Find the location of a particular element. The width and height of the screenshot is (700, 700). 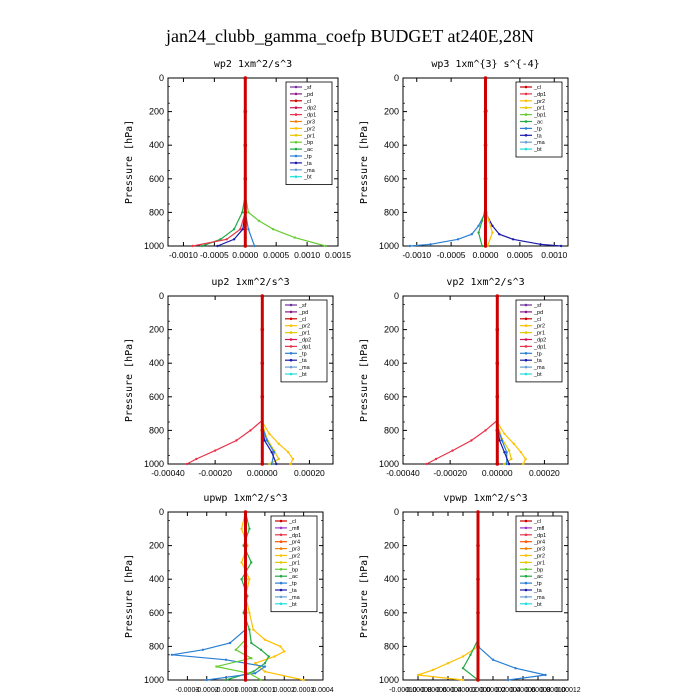

panel-title: vpwp 1xm^2/s^3 is located at coordinates (485, 498).